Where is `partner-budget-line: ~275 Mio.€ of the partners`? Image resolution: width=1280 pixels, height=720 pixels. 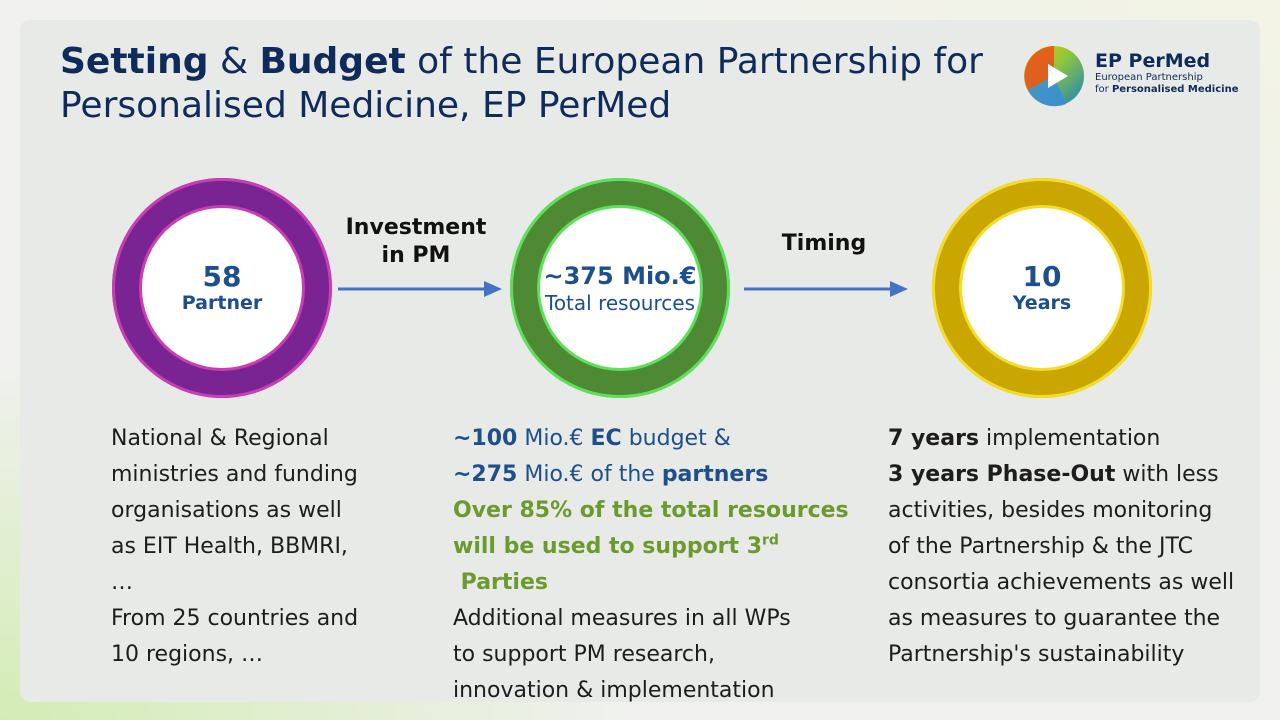
partner-budget-line: ~275 Mio.€ of the partners is located at coordinates (663, 475).